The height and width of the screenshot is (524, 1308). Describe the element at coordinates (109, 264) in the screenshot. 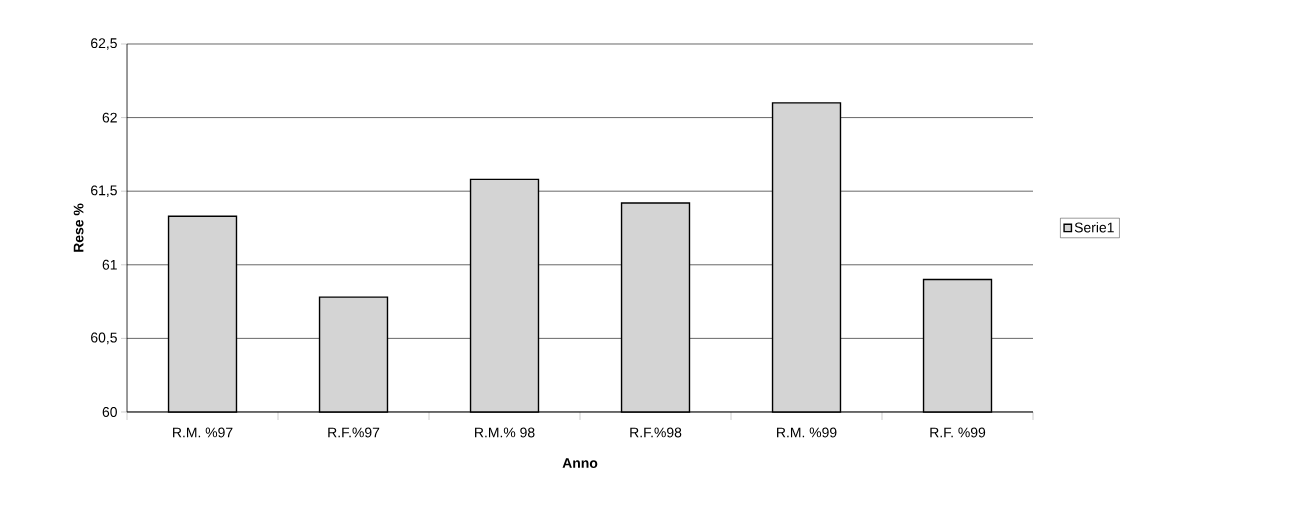

I see `y-tick-label: 61` at that location.